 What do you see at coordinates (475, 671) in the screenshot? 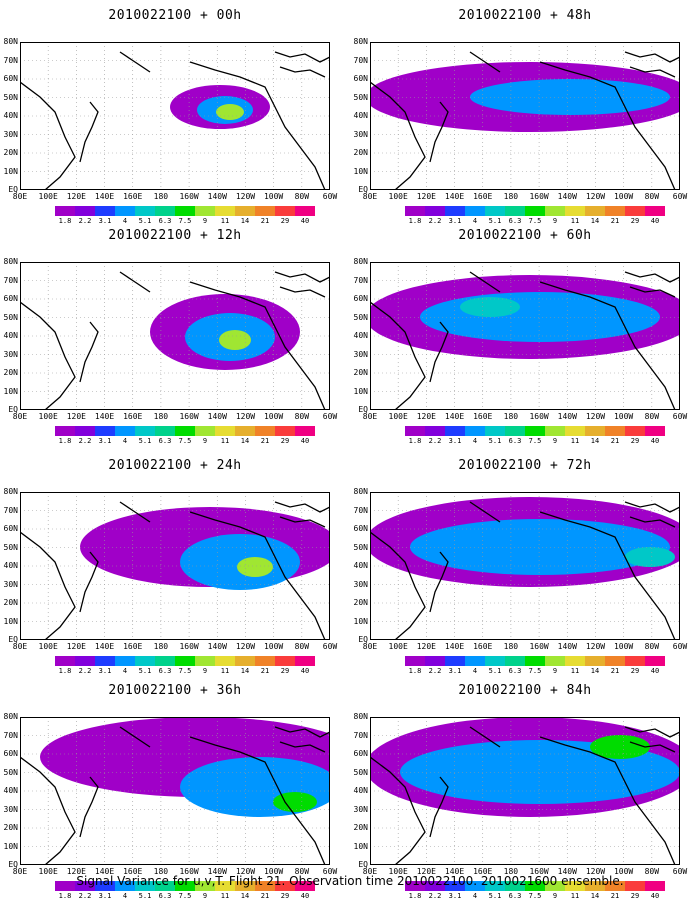
I see `colorbar-label: 4` at bounding box center [475, 671].